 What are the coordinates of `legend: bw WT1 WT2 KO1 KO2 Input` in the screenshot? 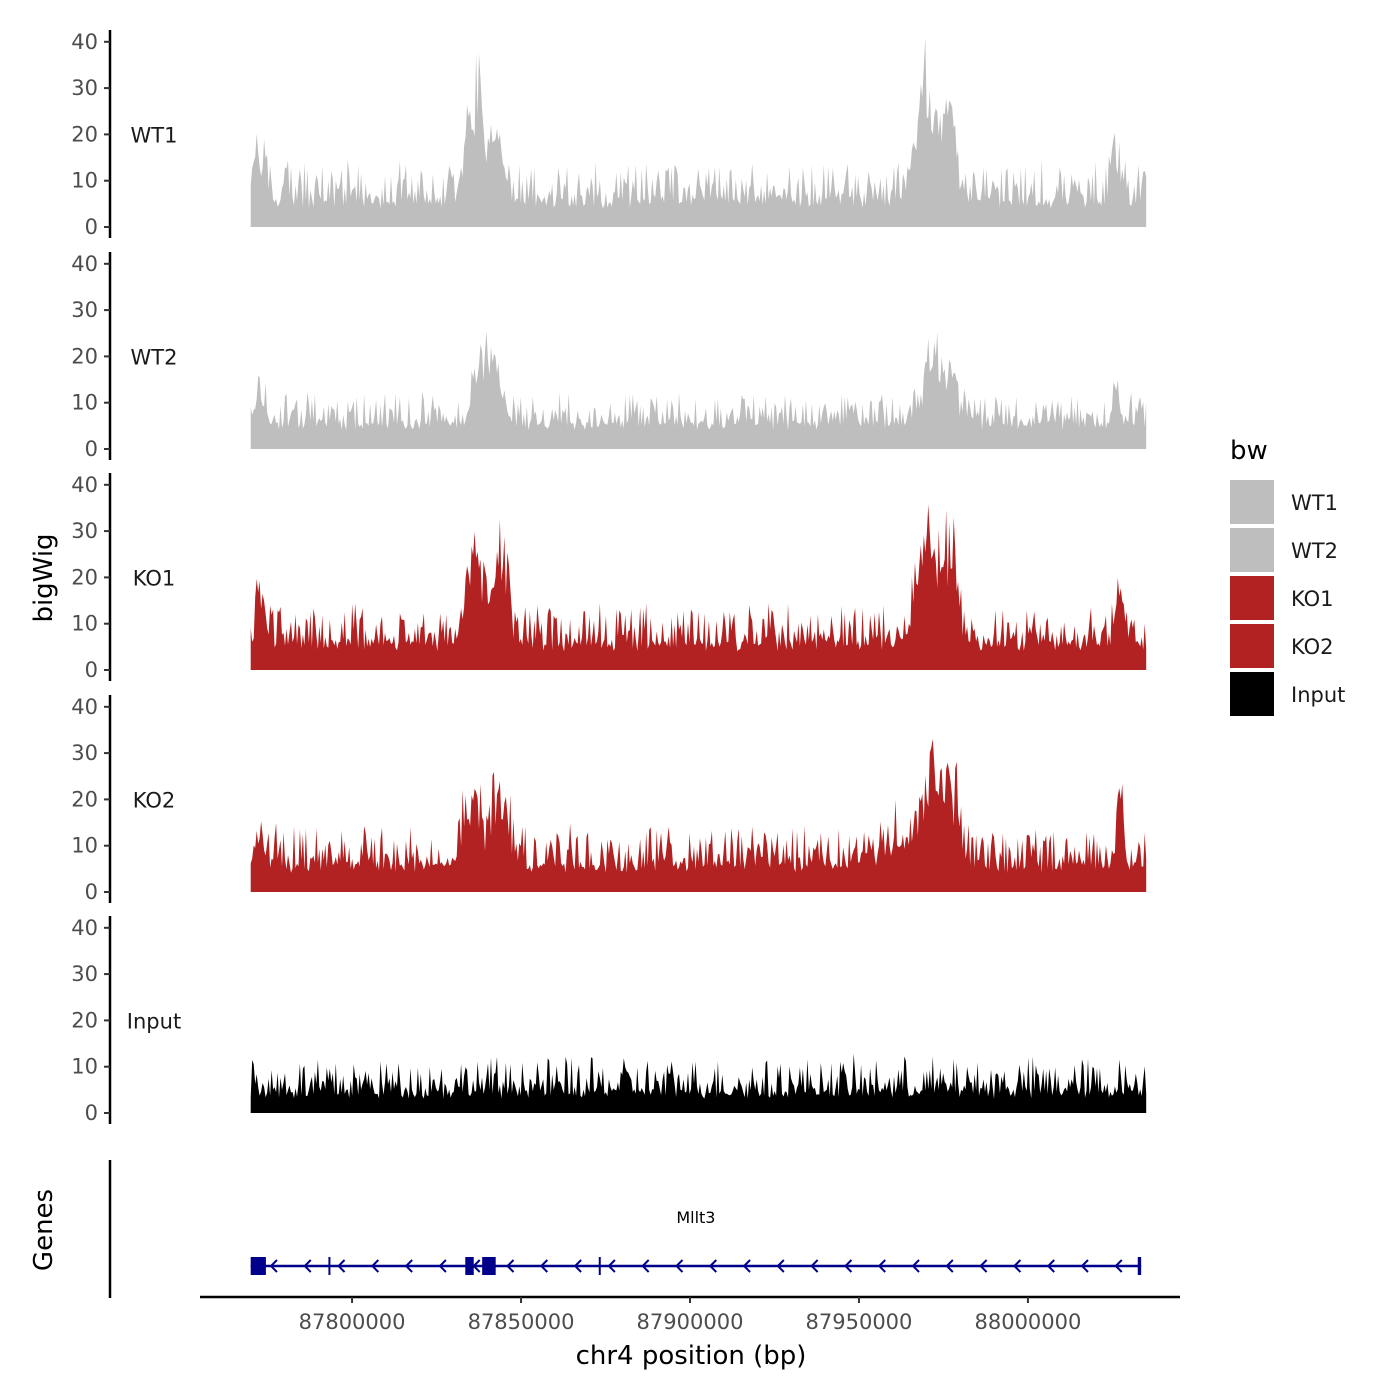 It's located at (1287, 576).